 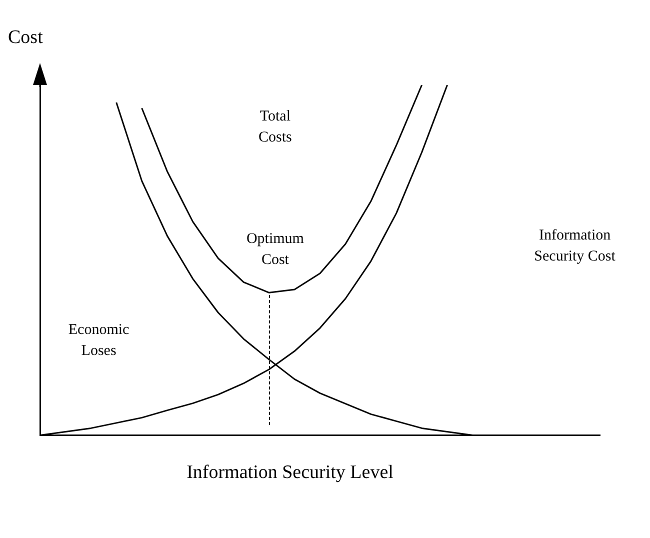 I want to click on x-axis-title: Information Security Level, so click(x=290, y=473).